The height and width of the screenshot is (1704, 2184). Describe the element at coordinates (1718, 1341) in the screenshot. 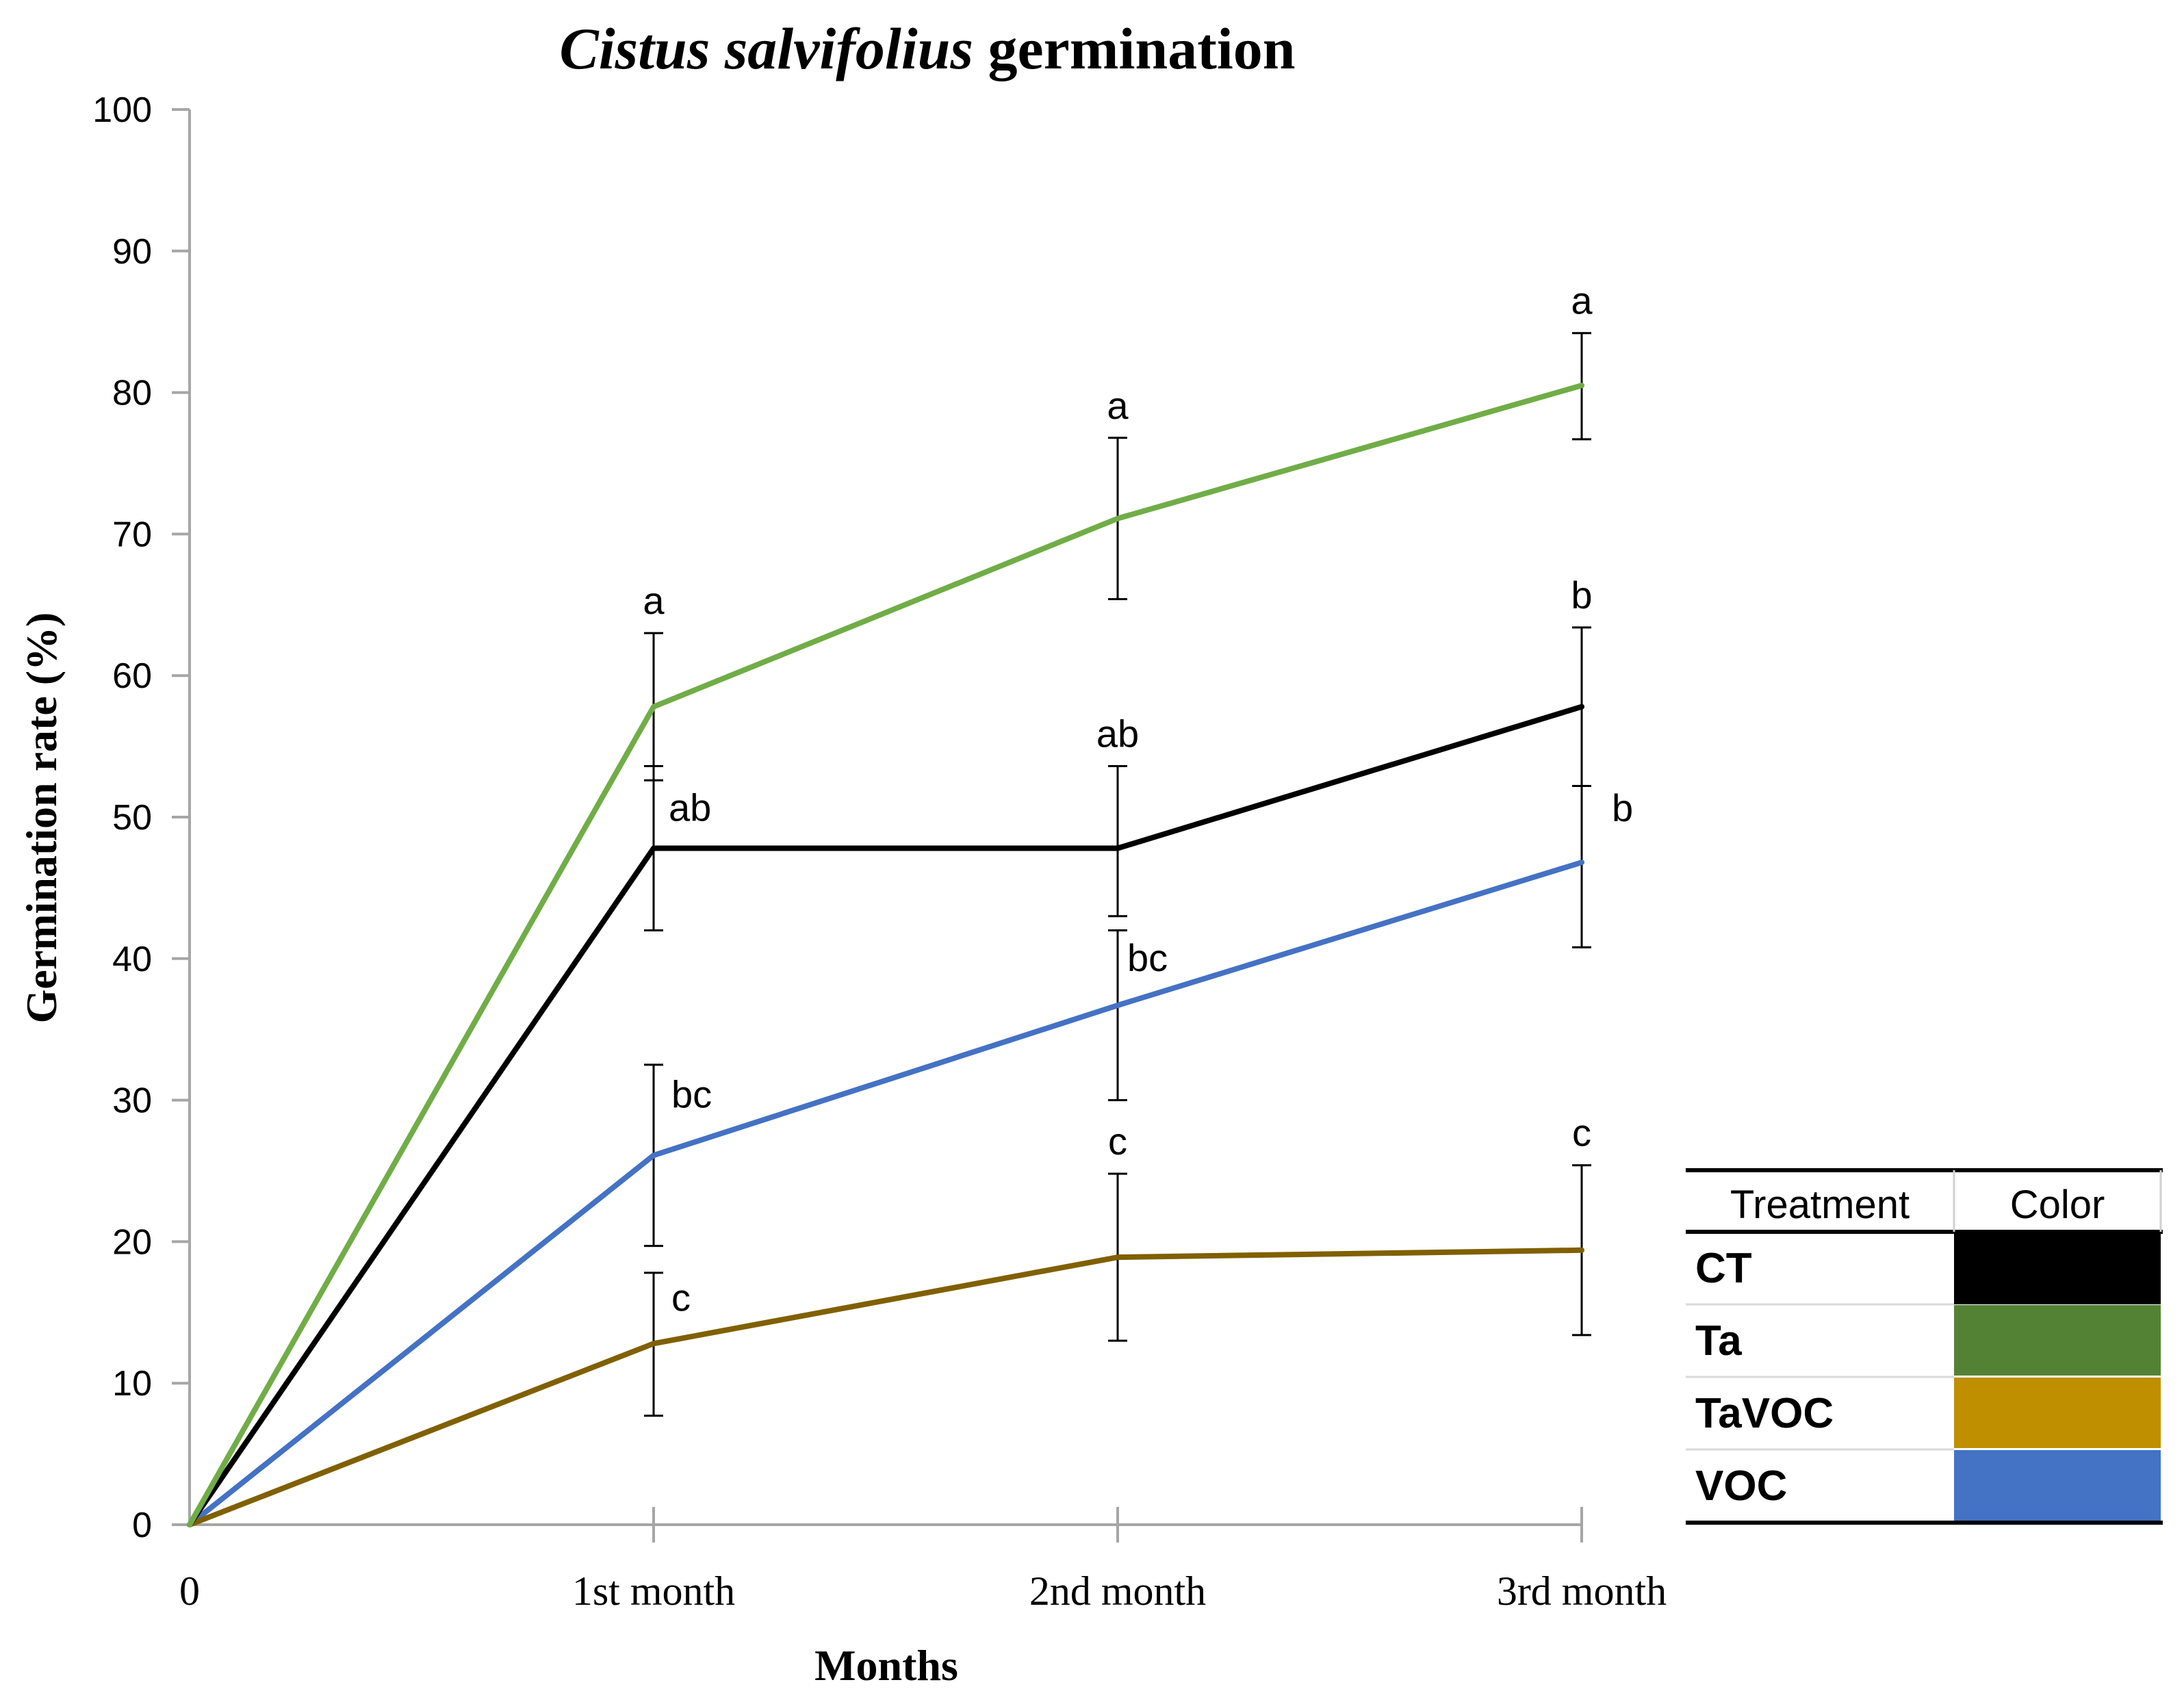

I see `legend-label-ta: Ta` at that location.